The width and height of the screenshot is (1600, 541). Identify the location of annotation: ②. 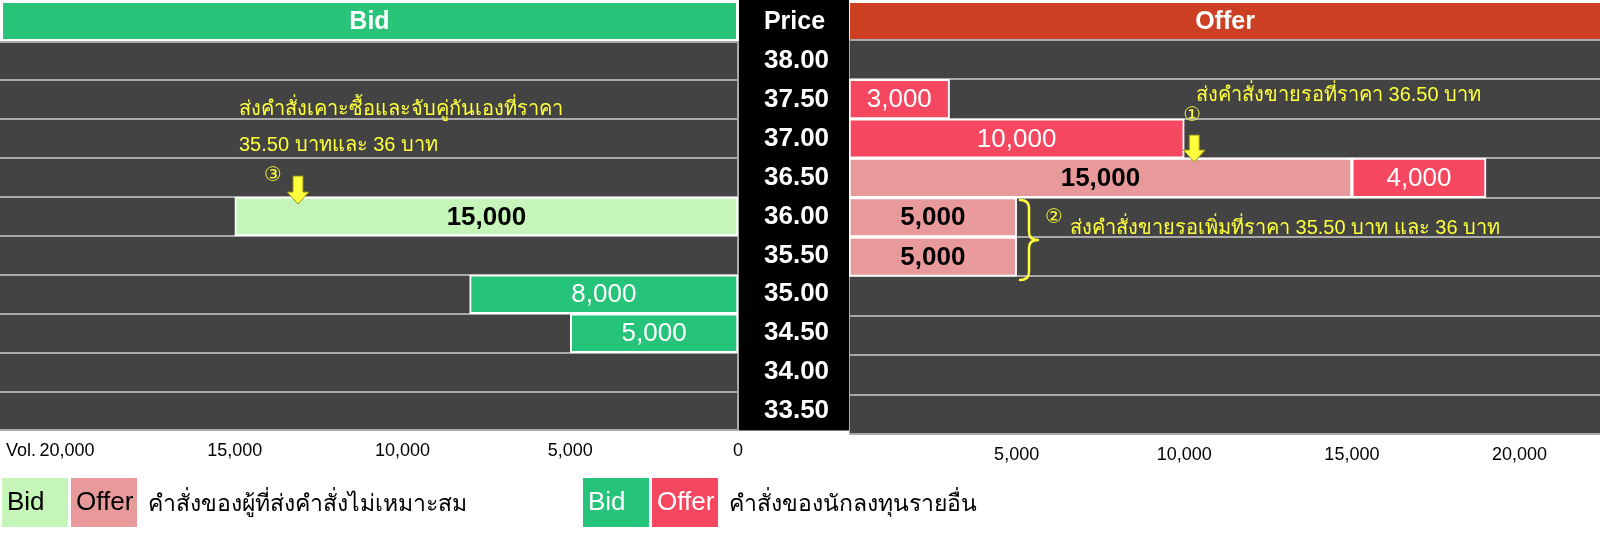
(1054, 216).